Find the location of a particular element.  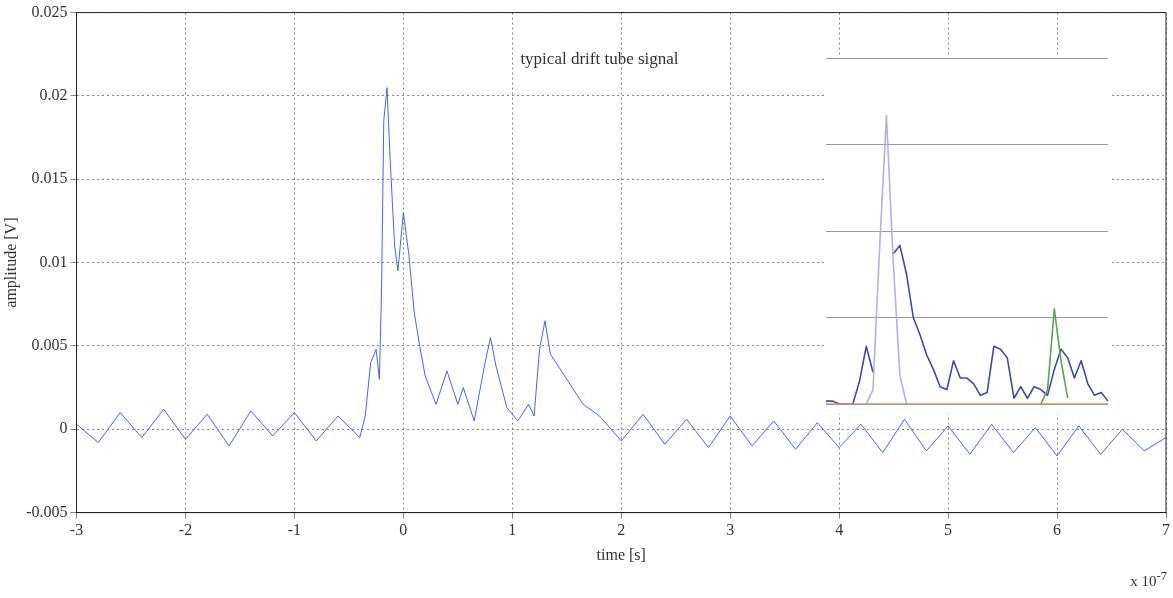

y-axis-title: amplitude [V] is located at coordinates (10, 262).